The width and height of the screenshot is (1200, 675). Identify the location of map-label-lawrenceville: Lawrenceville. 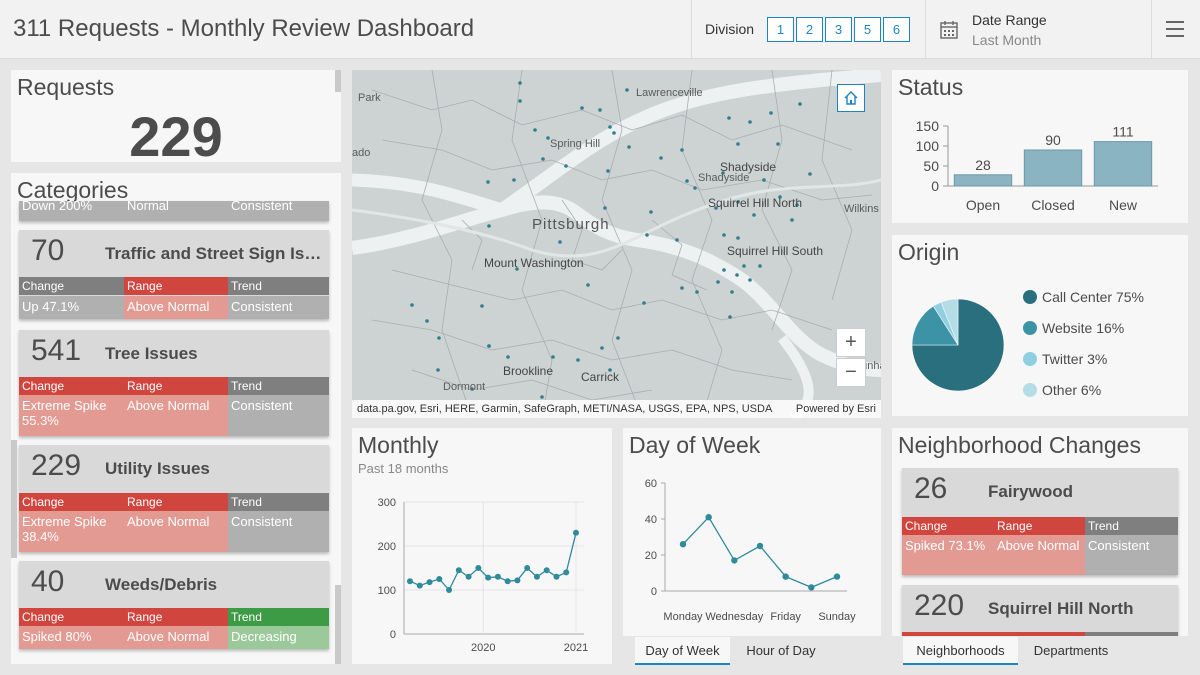
(669, 93).